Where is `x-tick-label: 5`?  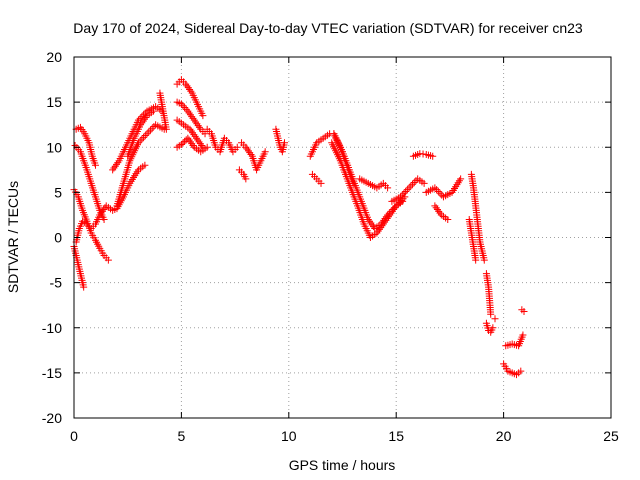
x-tick-label: 5 is located at coordinates (182, 436).